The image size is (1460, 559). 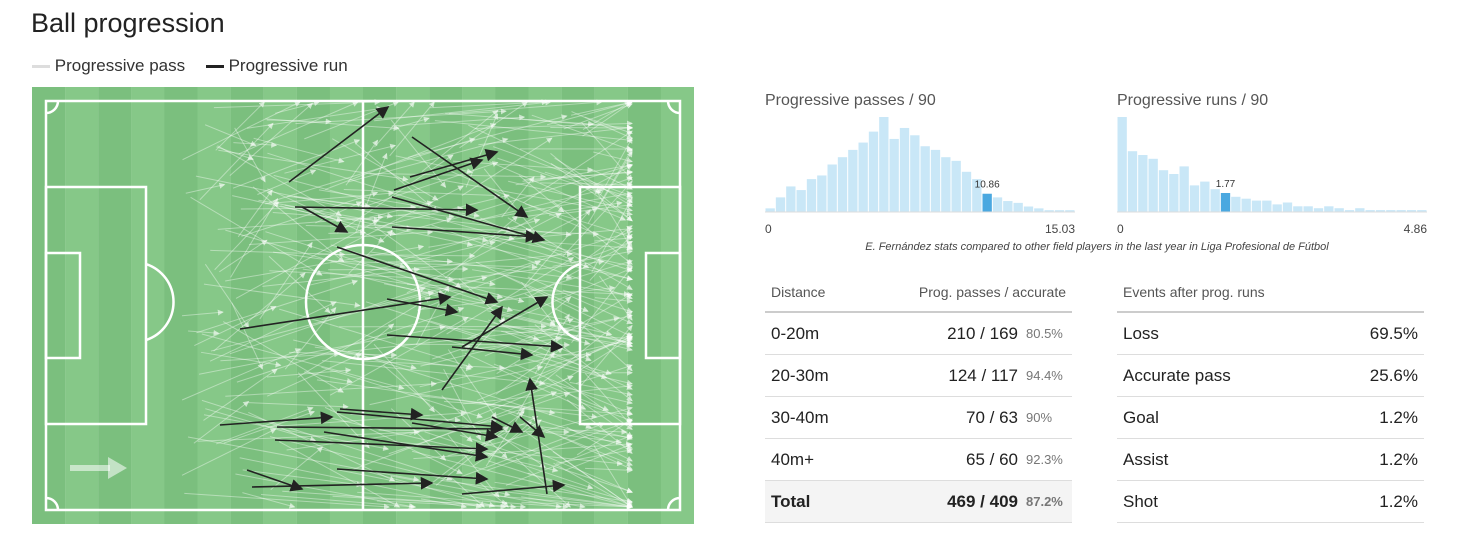 What do you see at coordinates (1141, 333) in the screenshot?
I see `table-cell: Loss` at bounding box center [1141, 333].